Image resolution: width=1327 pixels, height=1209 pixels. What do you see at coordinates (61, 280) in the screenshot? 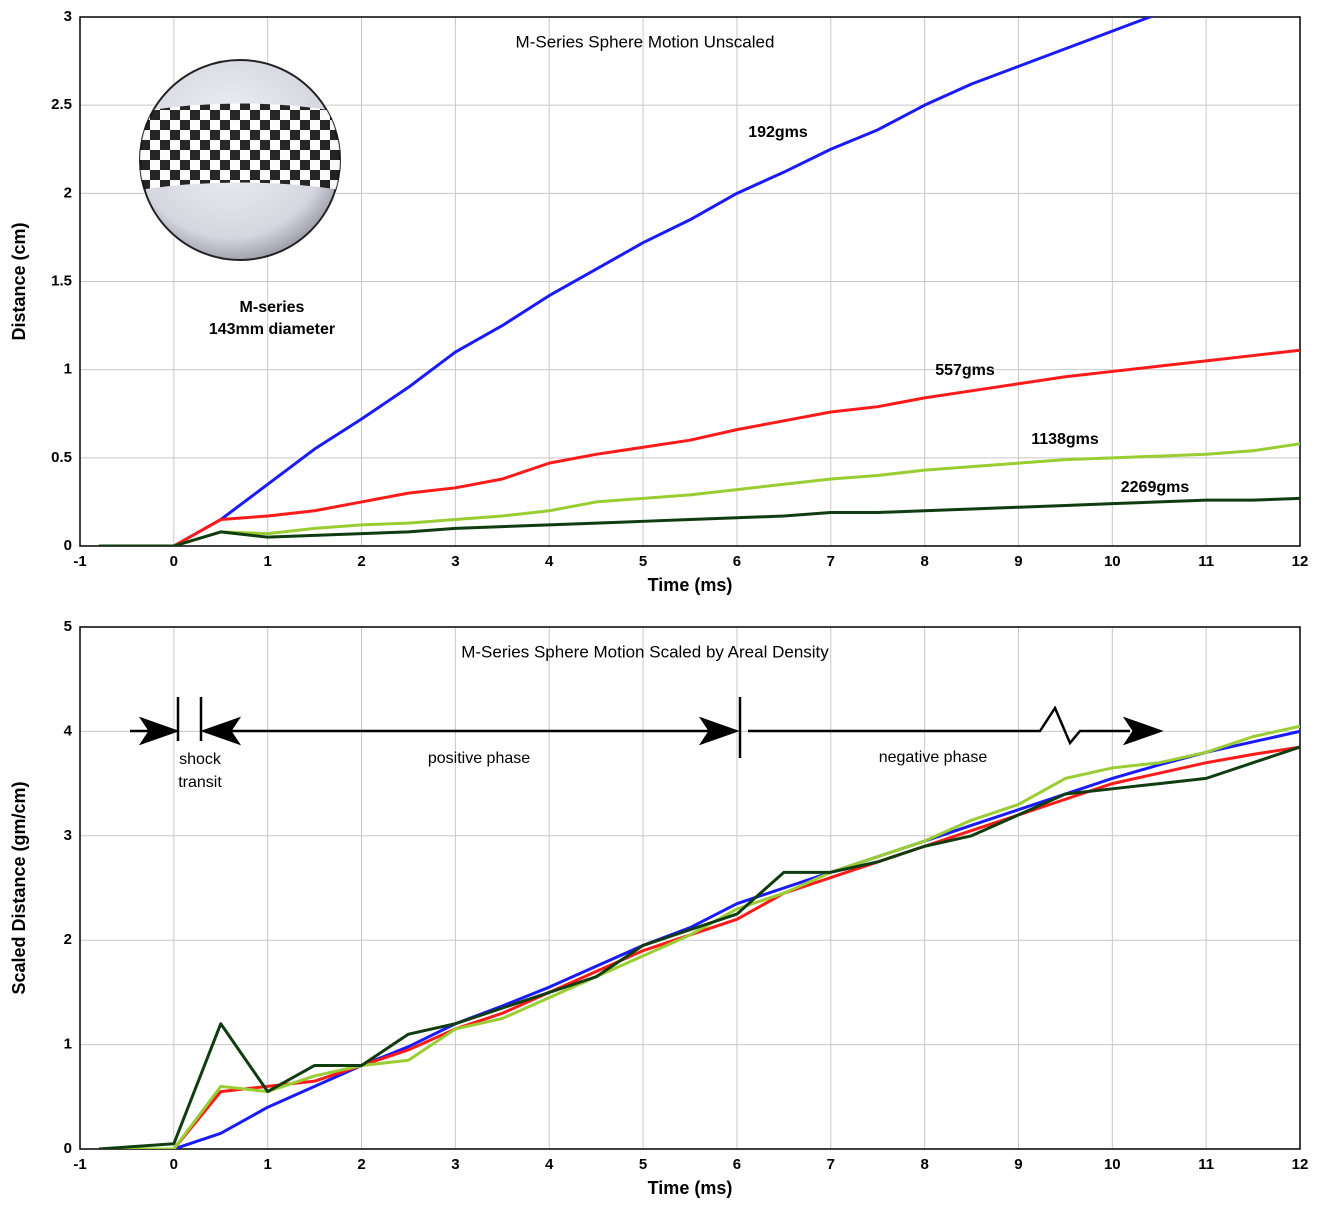
I see `y-tick-label: 1.5` at bounding box center [61, 280].